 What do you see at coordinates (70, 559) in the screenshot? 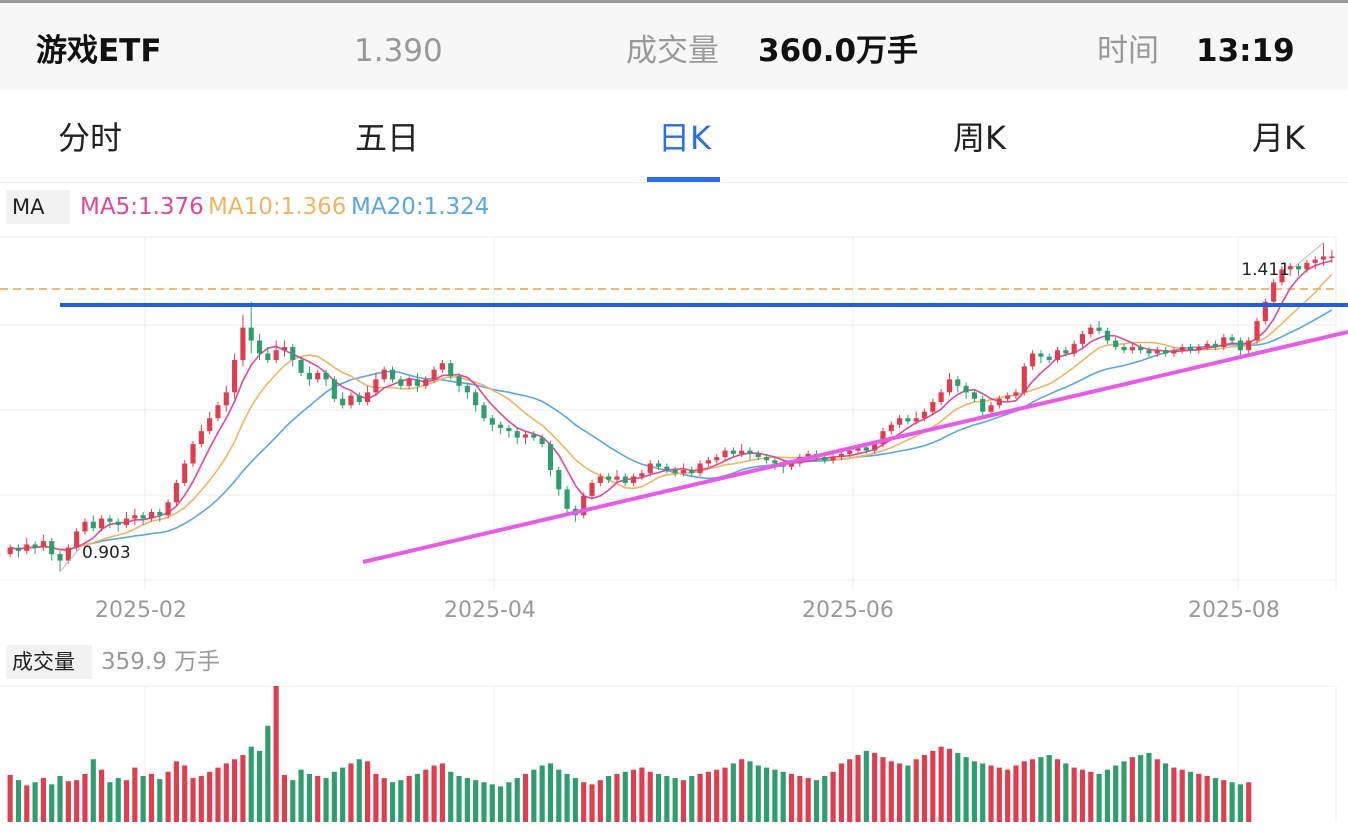
I see `low-marker-leader` at bounding box center [70, 559].